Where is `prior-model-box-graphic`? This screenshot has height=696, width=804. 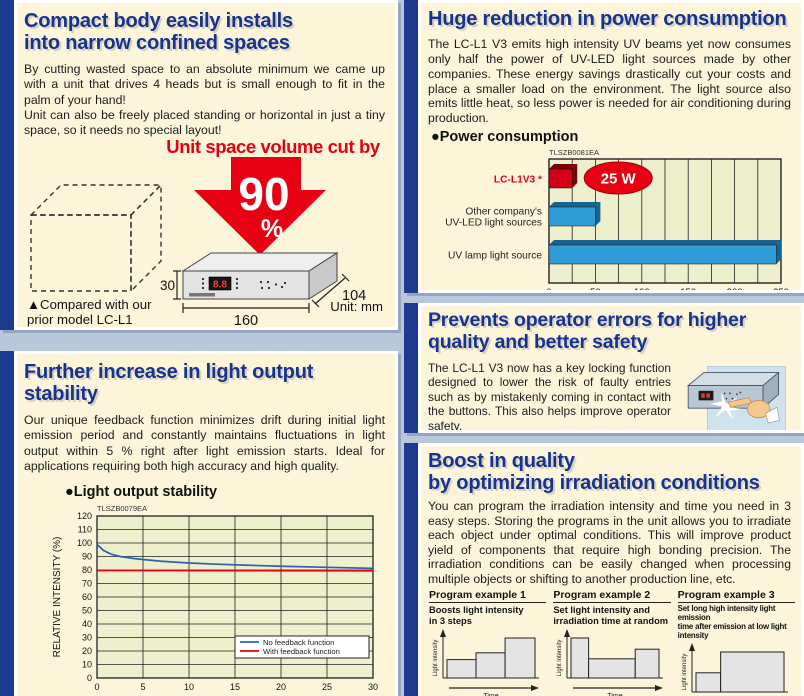
prior-model-box-graphic is located at coordinates (96, 238).